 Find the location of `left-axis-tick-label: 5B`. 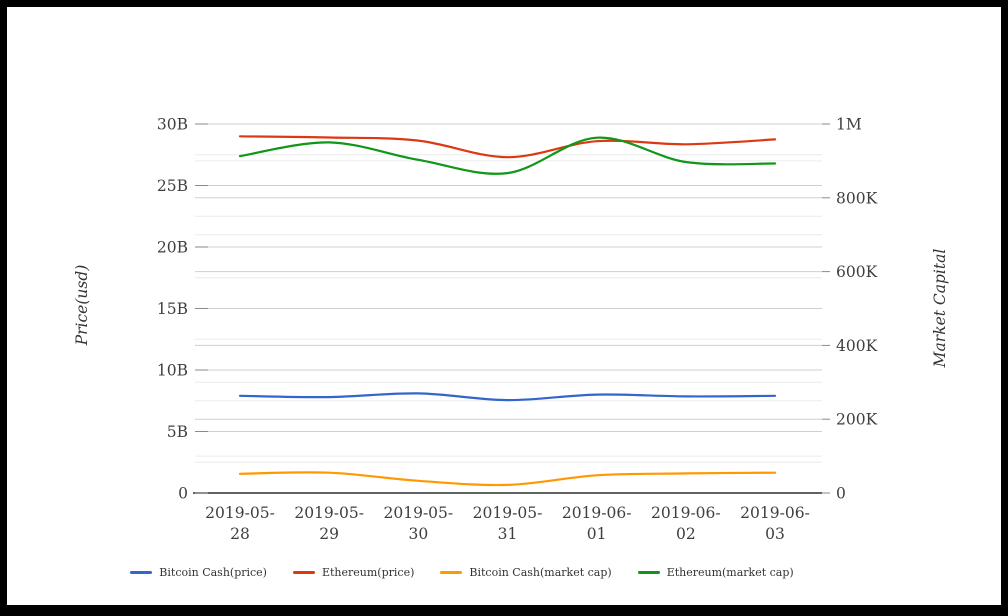

left-axis-tick-label: 5B is located at coordinates (177, 432).